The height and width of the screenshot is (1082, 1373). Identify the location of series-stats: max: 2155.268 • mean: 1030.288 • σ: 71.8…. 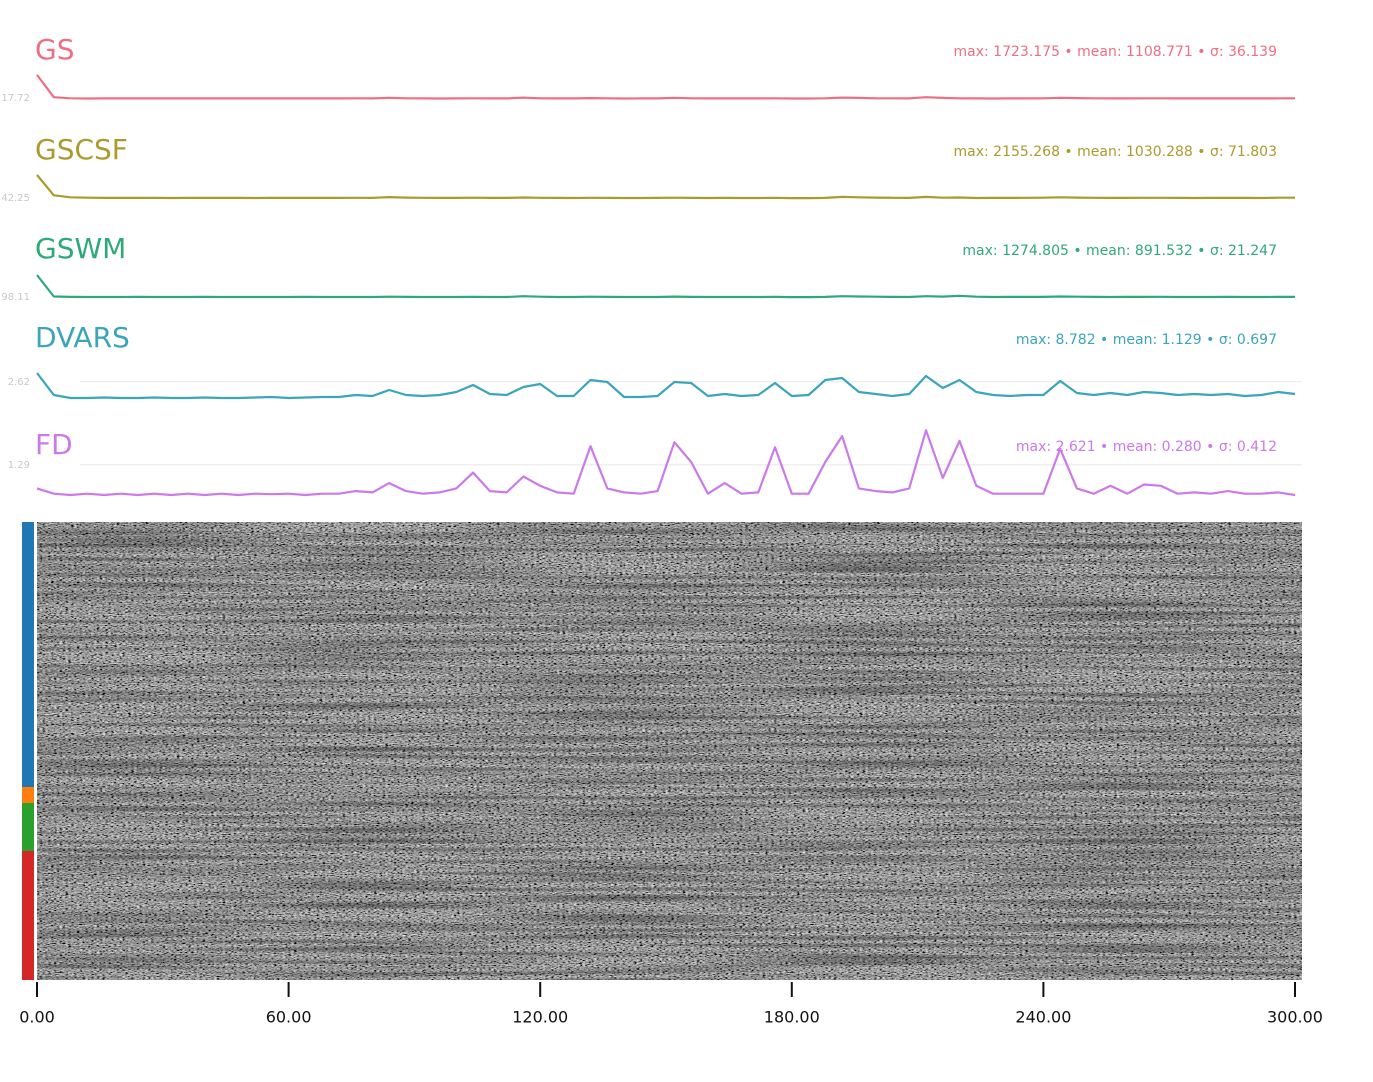
(1115, 152).